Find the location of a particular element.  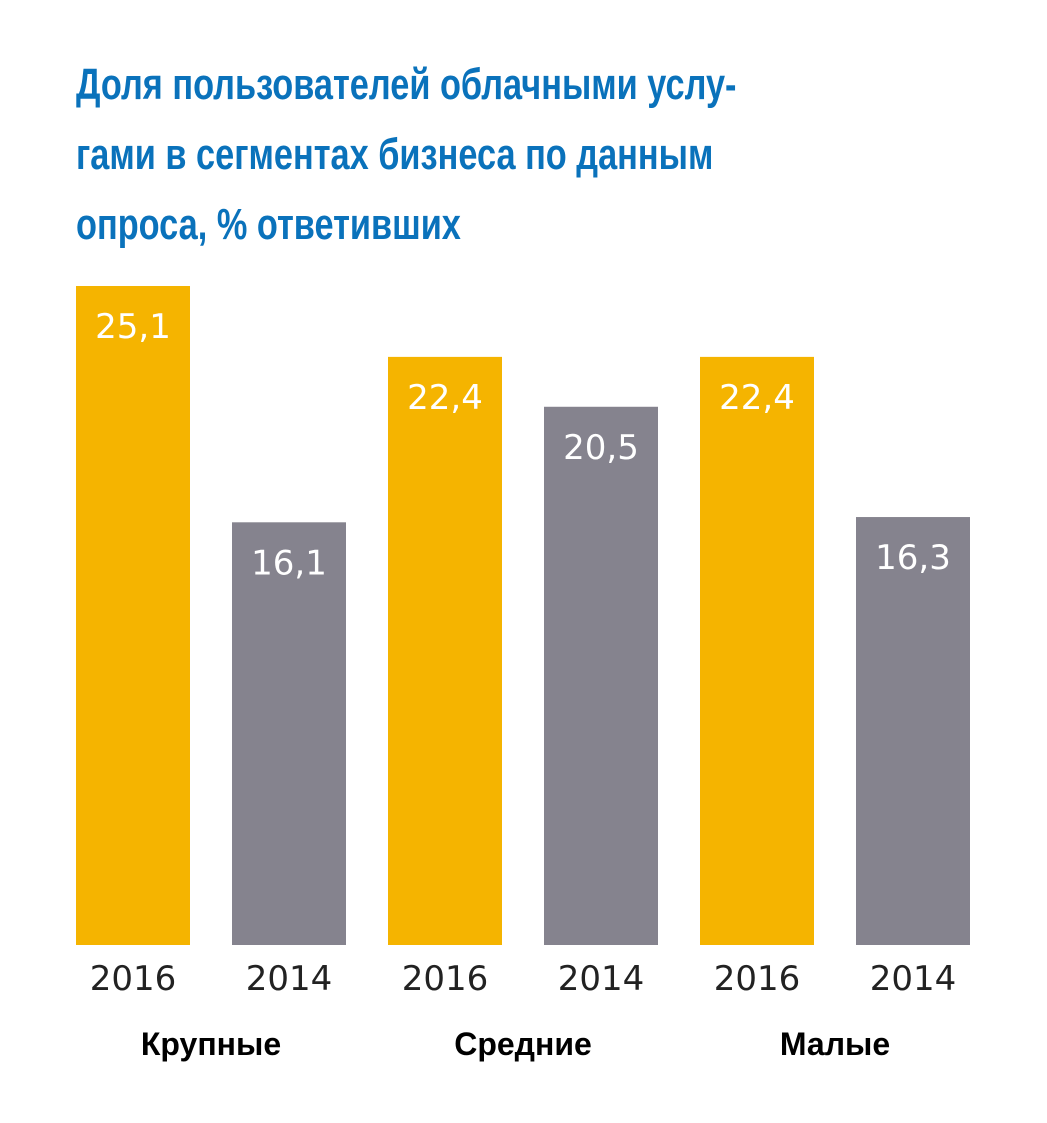

data-label: 20,5 is located at coordinates (601, 448).